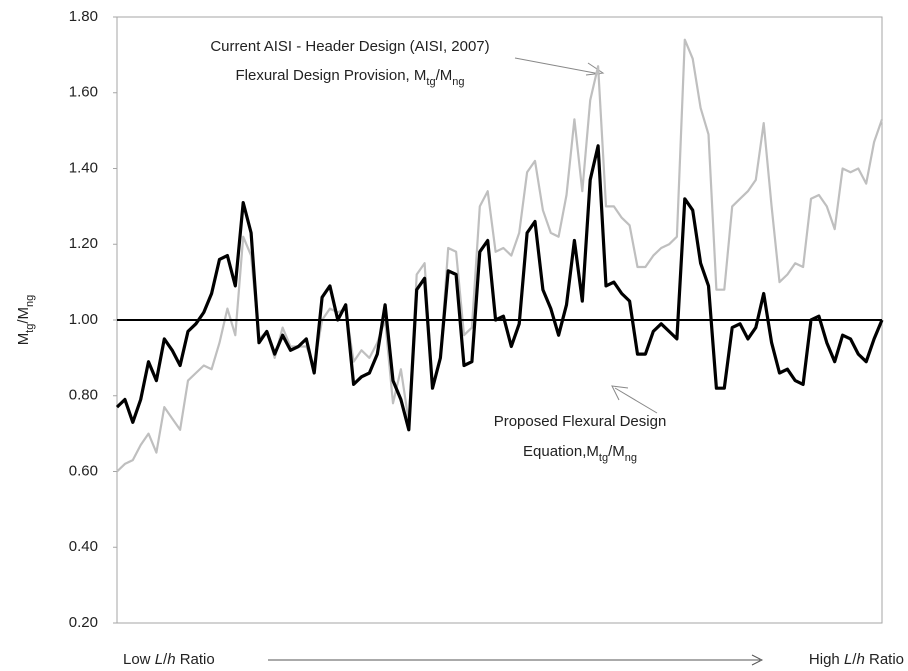 The image size is (908, 671). I want to click on y-tick-label: 0.20, so click(83, 622).